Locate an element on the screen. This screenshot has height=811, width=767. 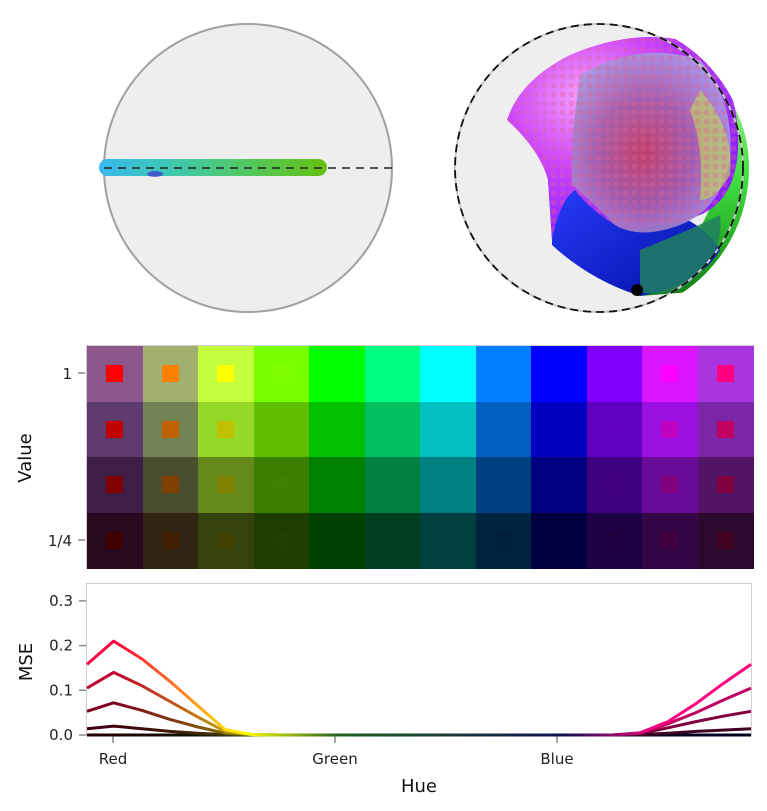
mse-tick-label: 0.2 is located at coordinates (61, 646).